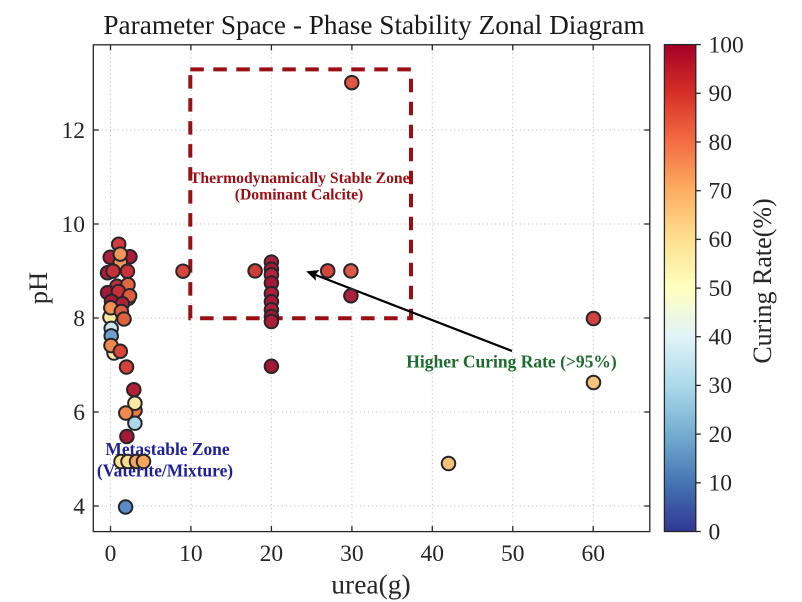 The image size is (802, 602). Describe the element at coordinates (762, 280) in the screenshot. I see `svg-text: Curing Rate(%)` at that location.